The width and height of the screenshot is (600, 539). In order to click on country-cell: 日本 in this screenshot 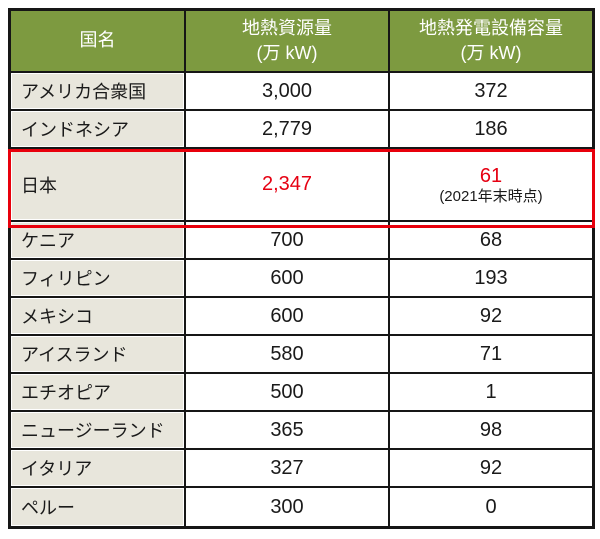, I will do `click(98, 185)`.